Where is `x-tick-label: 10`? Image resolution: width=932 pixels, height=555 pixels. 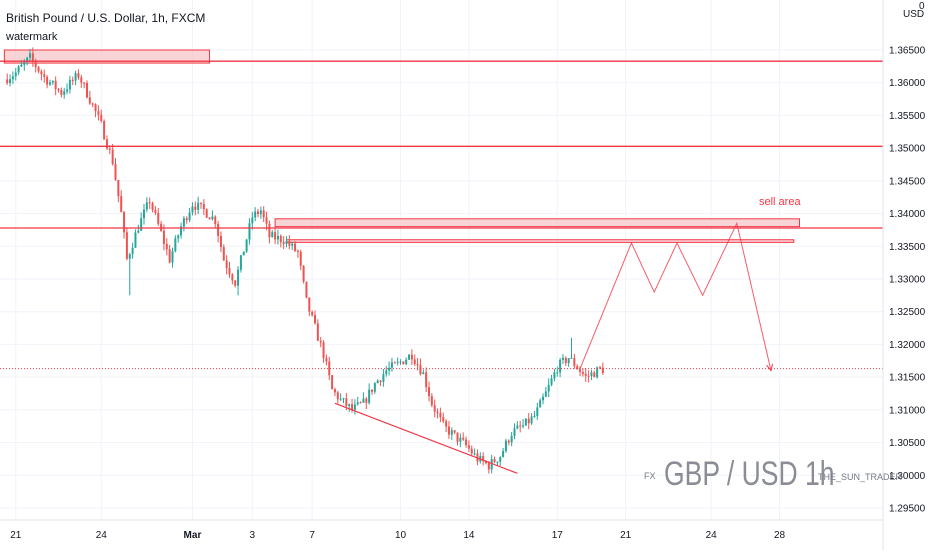
x-tick-label: 10 is located at coordinates (401, 535).